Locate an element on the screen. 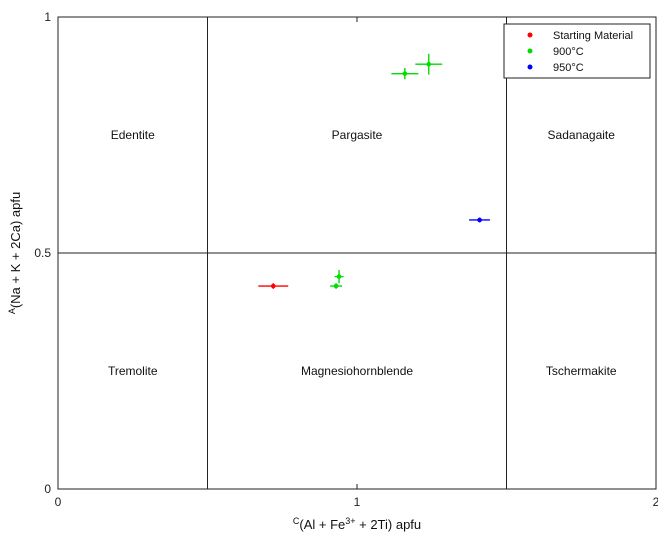 Image resolution: width=658 pixels, height=534 pixels. x-axis-label-sup2: 3+ is located at coordinates (350, 521).